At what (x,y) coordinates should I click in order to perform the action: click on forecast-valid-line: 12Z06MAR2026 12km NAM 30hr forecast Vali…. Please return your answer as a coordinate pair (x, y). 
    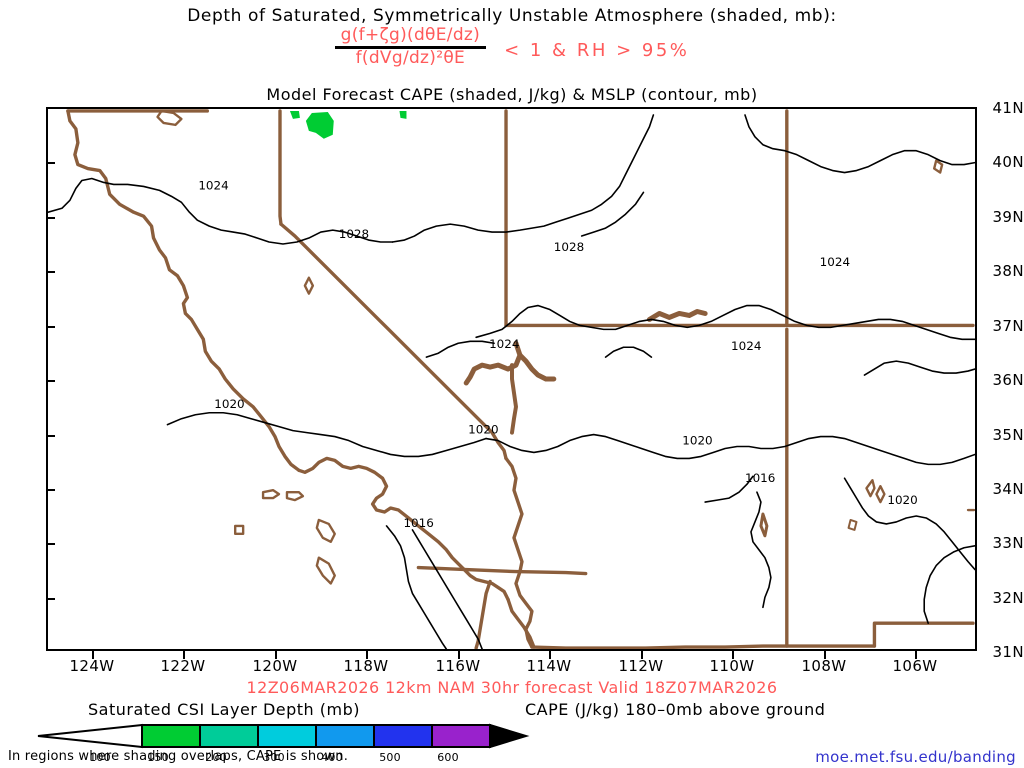
    Looking at the image, I should click on (512, 687).